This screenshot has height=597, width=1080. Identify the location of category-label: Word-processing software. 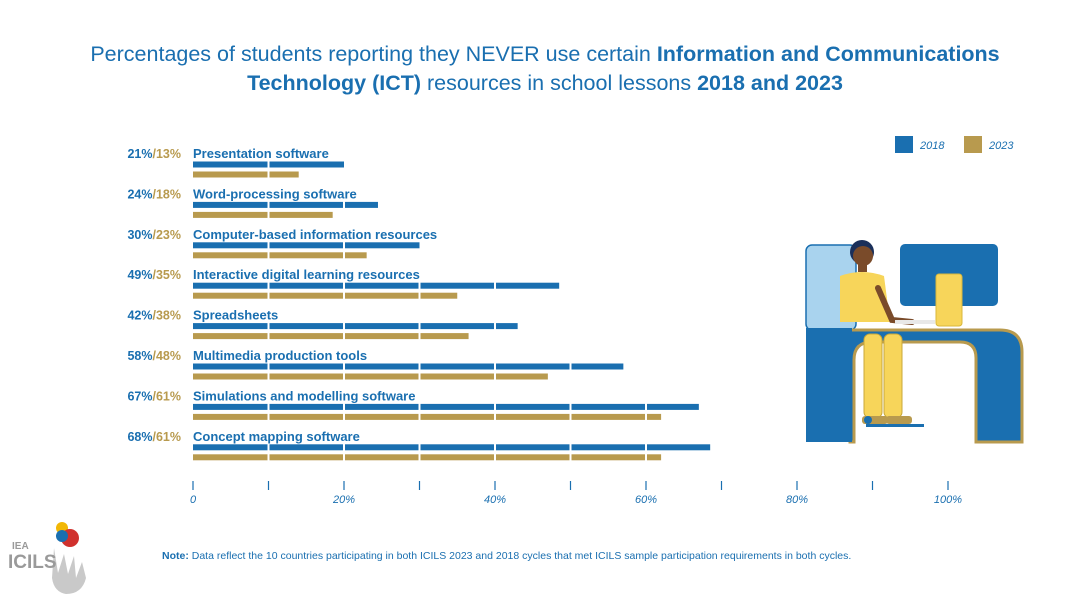
(275, 193).